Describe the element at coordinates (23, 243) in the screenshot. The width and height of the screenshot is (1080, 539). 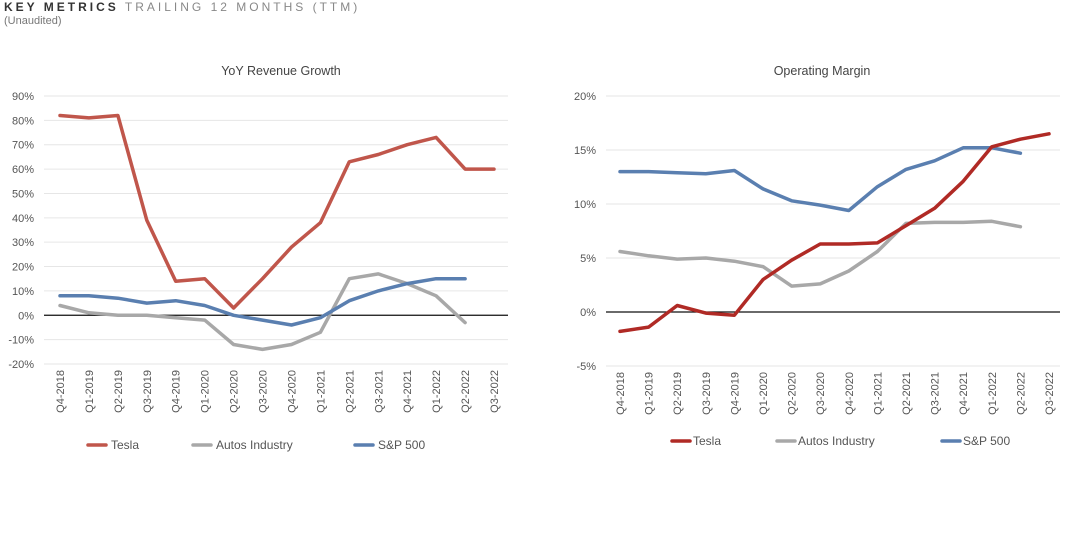
I see `y-tick-label: 30%` at that location.